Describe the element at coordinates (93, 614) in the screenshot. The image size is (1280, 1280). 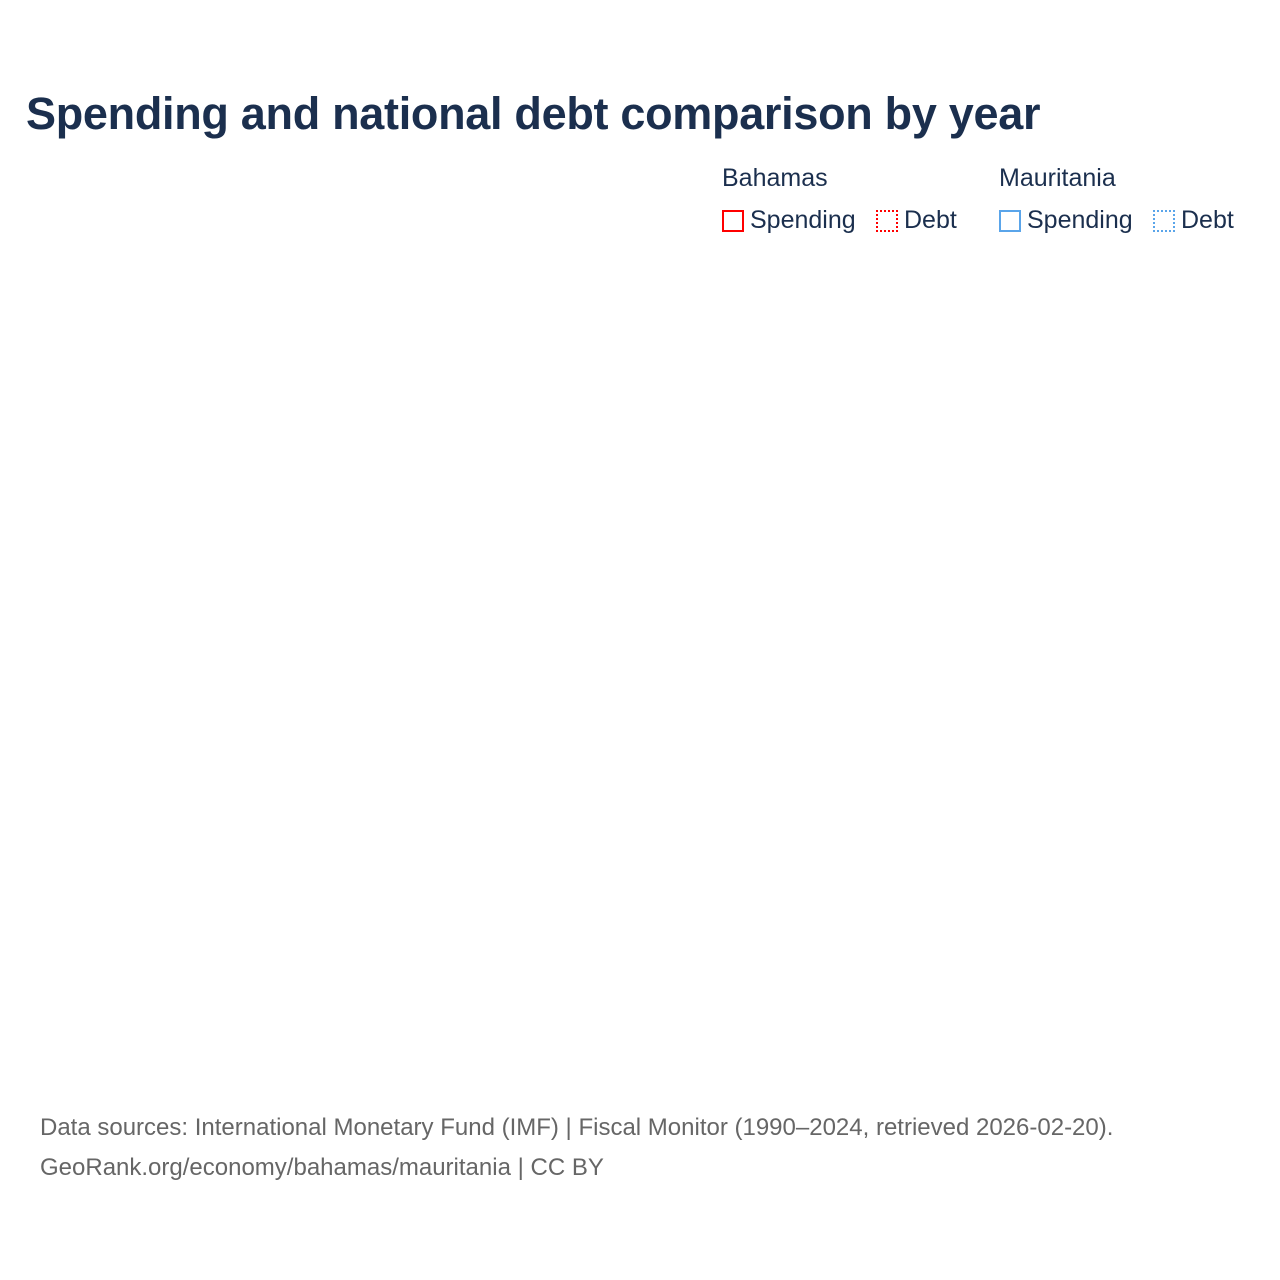
I see `y-tick-label: 50%` at that location.